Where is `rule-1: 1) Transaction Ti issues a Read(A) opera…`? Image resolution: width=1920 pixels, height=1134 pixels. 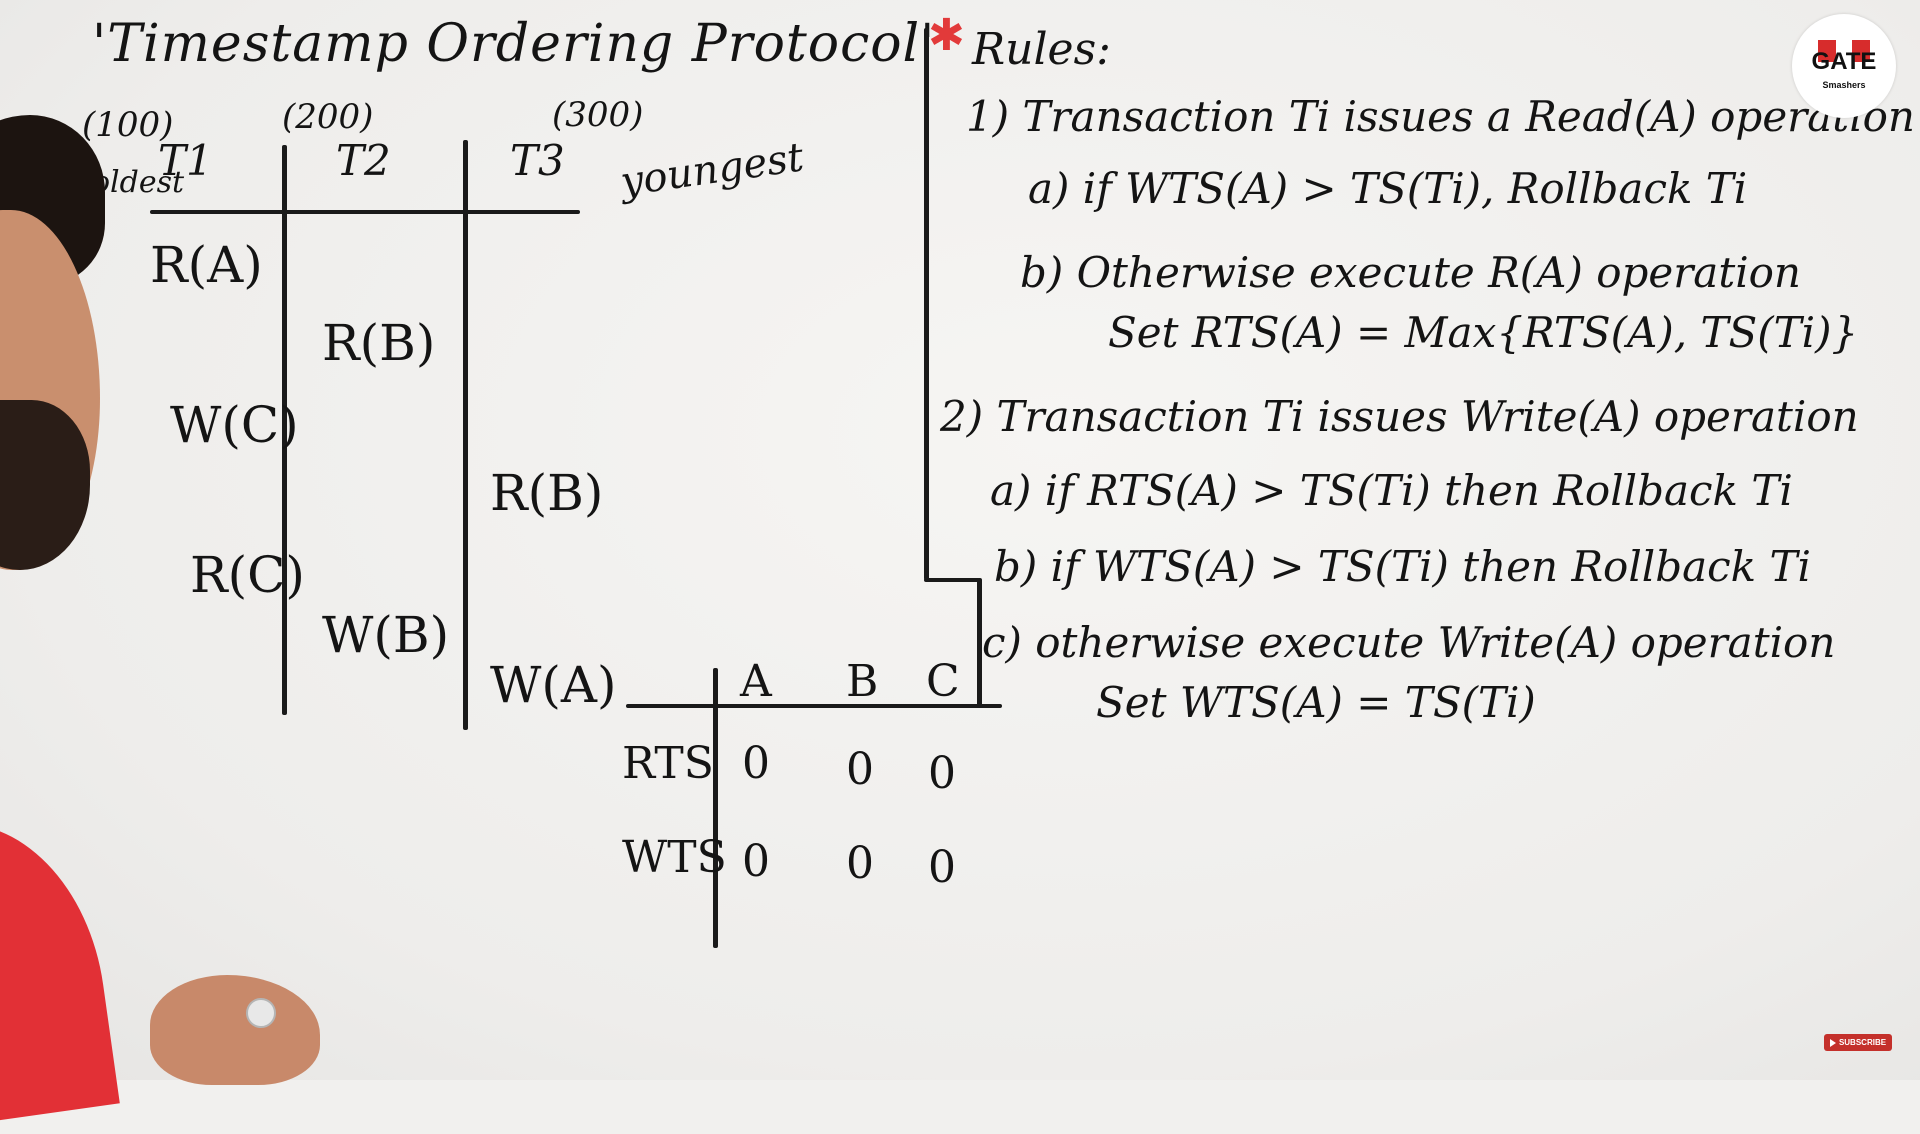
rule-1: 1) Transaction Ti issues a Read(A) opera… is located at coordinates (1440, 116).